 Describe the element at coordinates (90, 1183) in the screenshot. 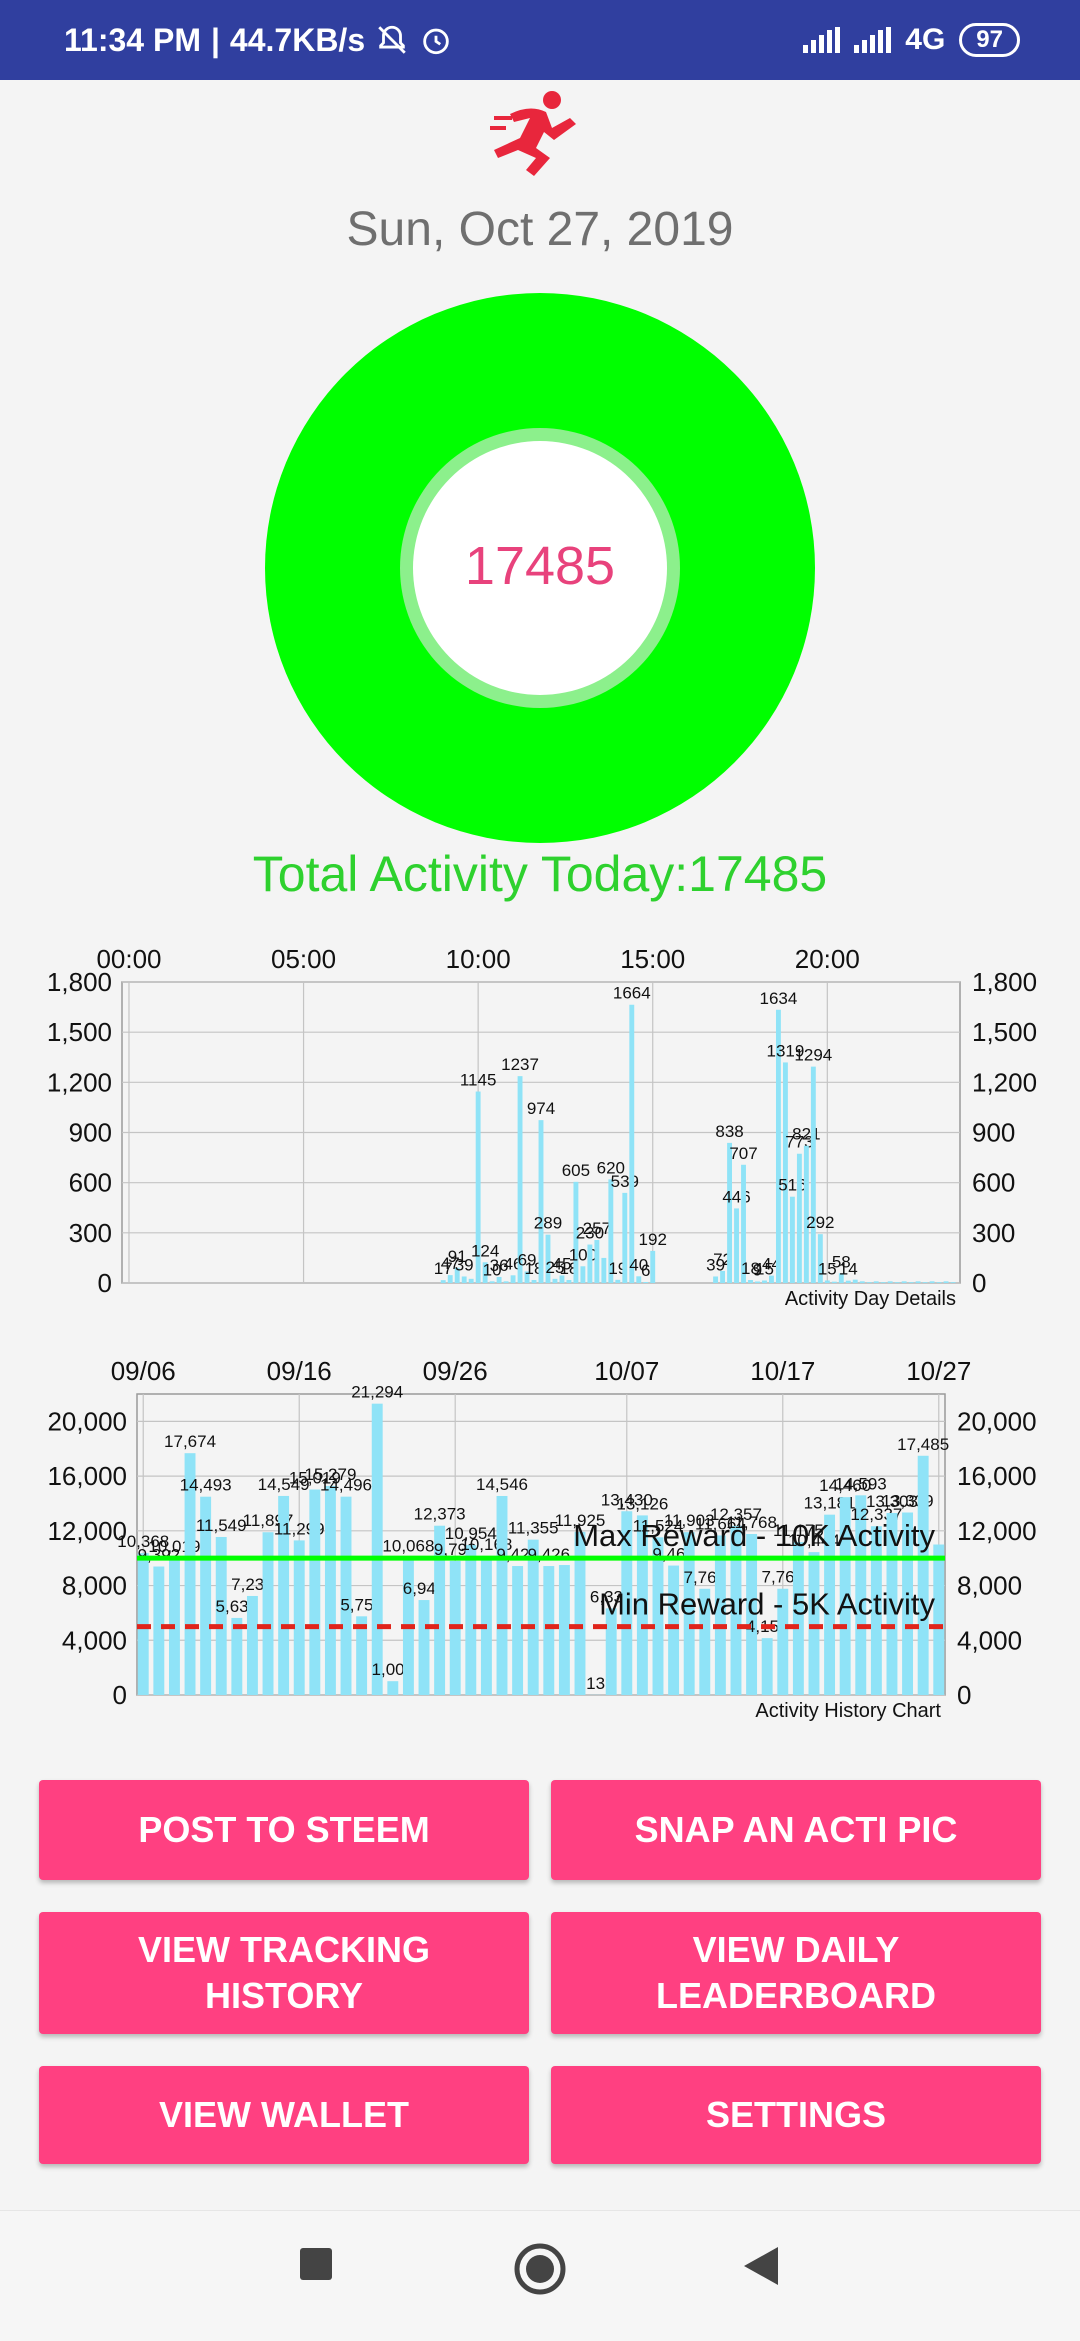

I see `y-tick-label-left: 600` at that location.